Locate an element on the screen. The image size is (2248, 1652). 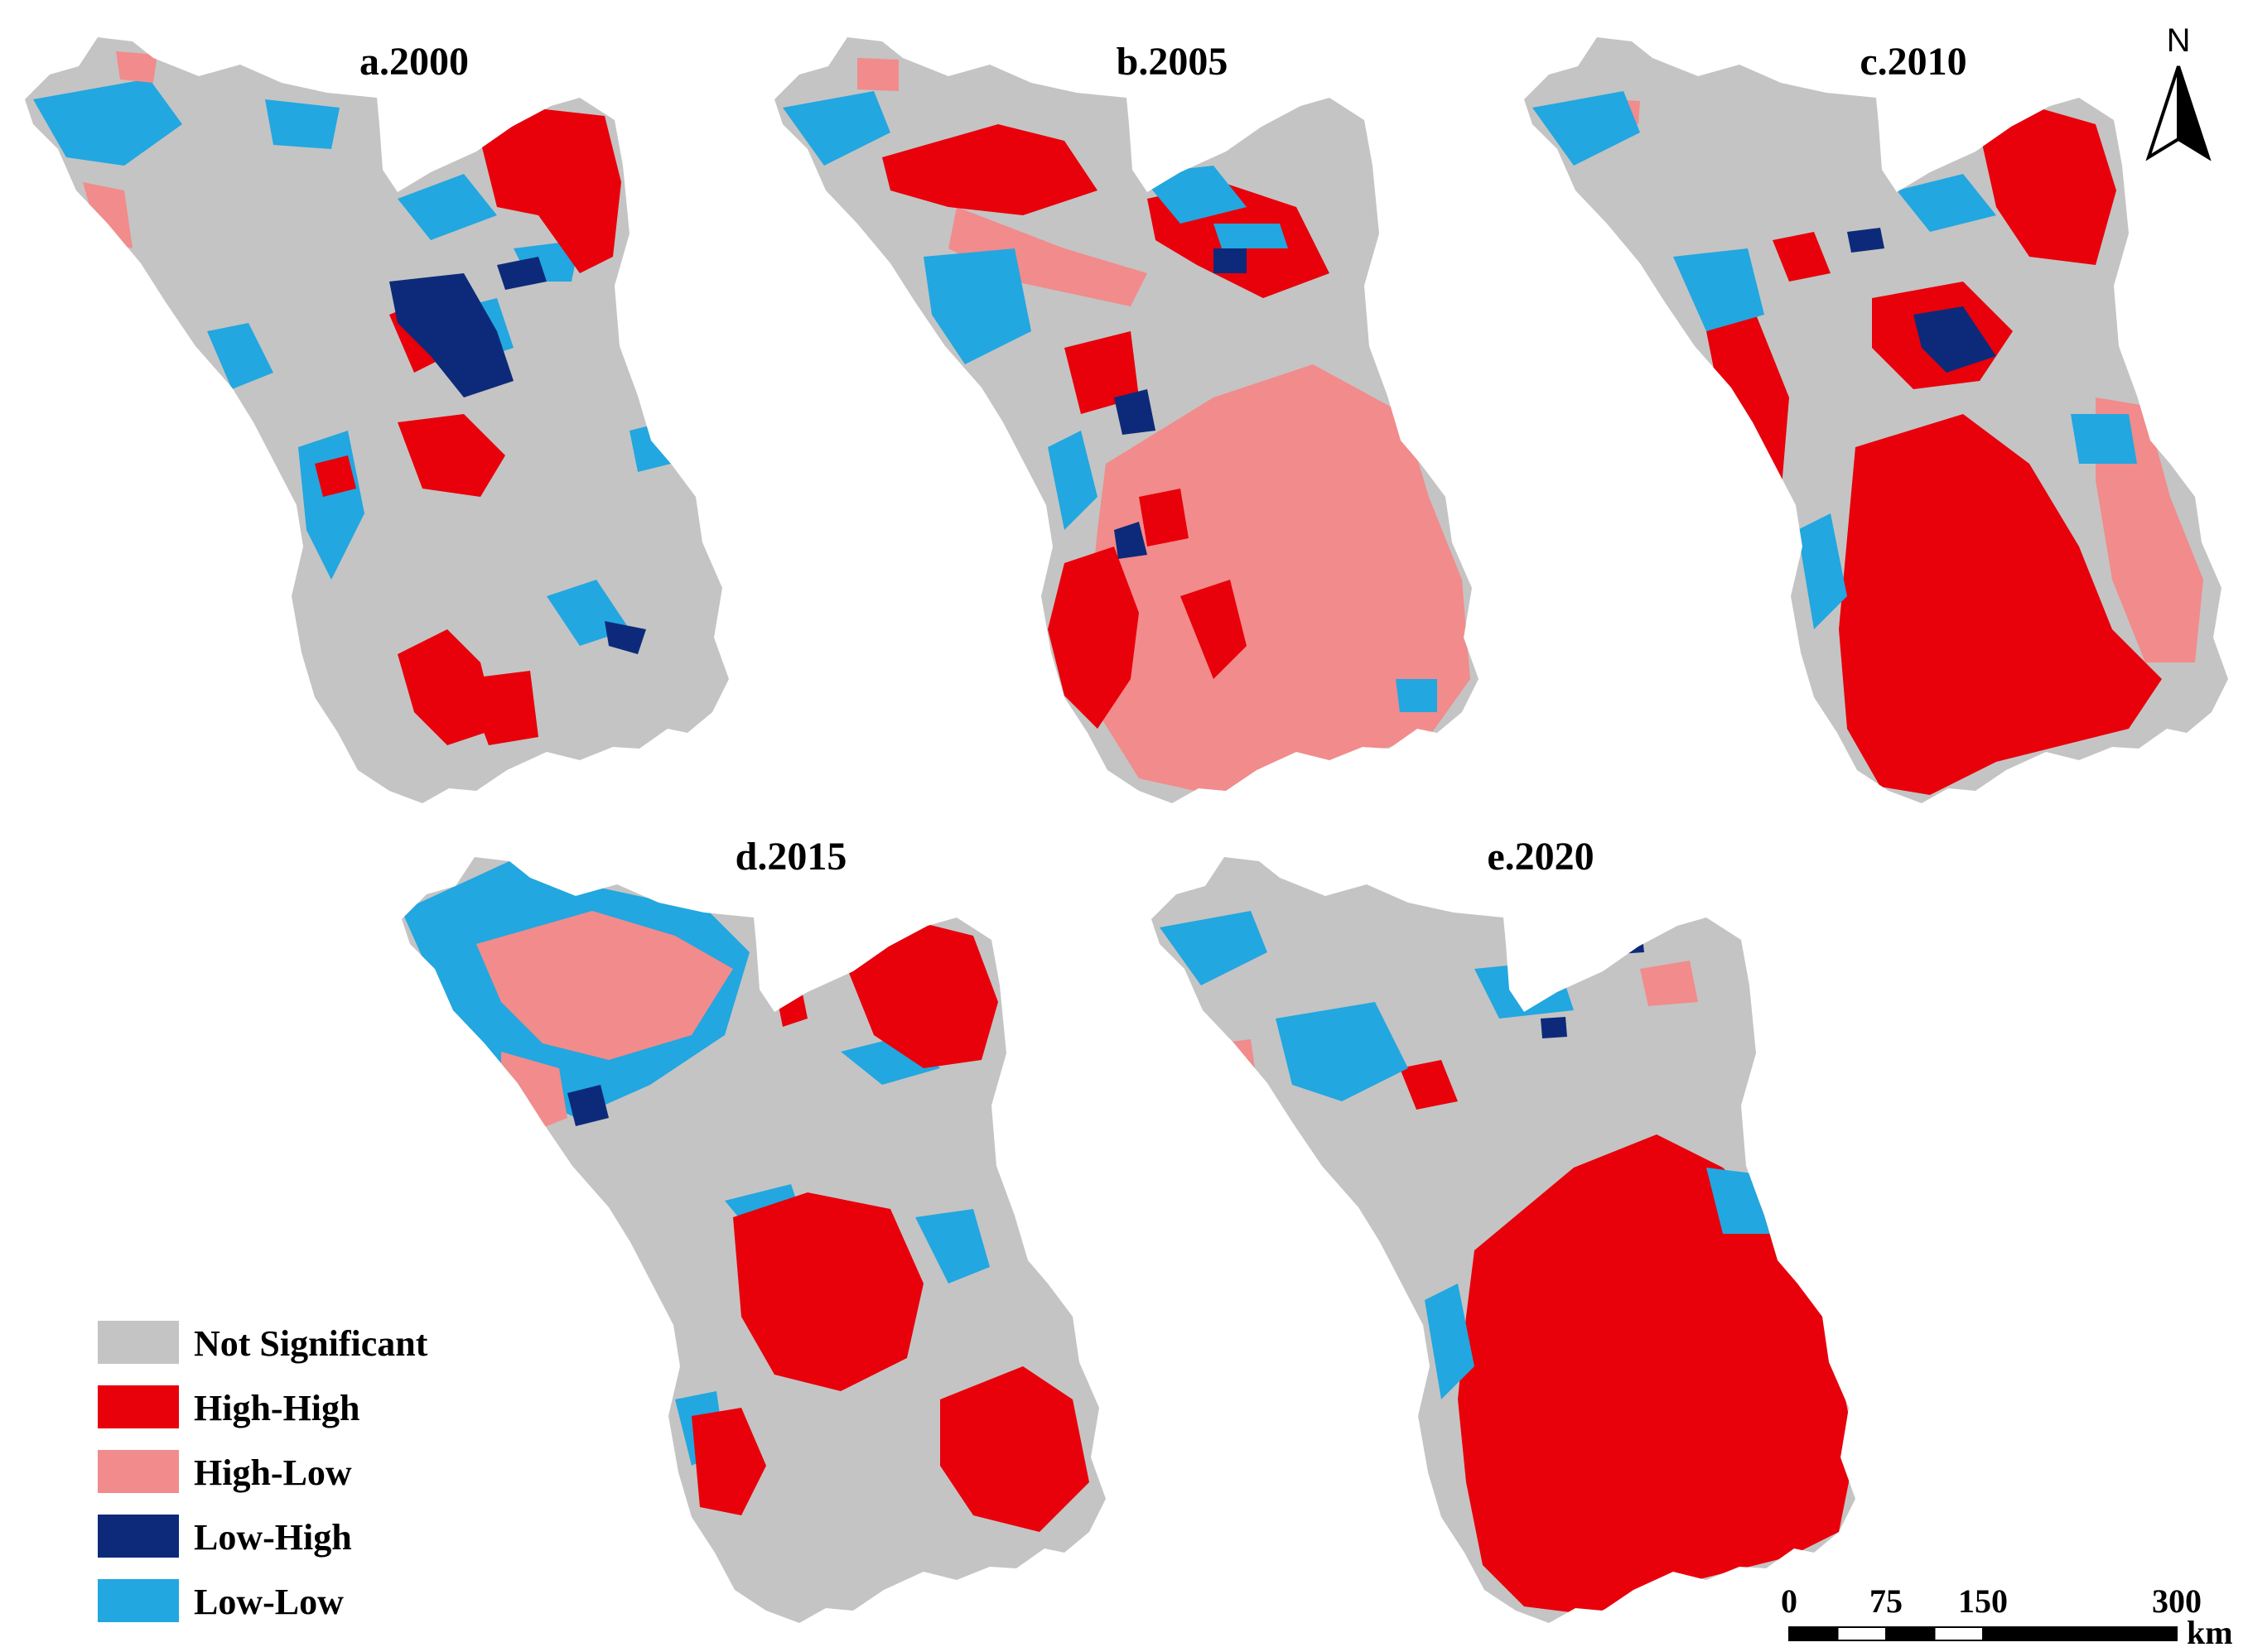
legend-label: Low-Low is located at coordinates (269, 1602).